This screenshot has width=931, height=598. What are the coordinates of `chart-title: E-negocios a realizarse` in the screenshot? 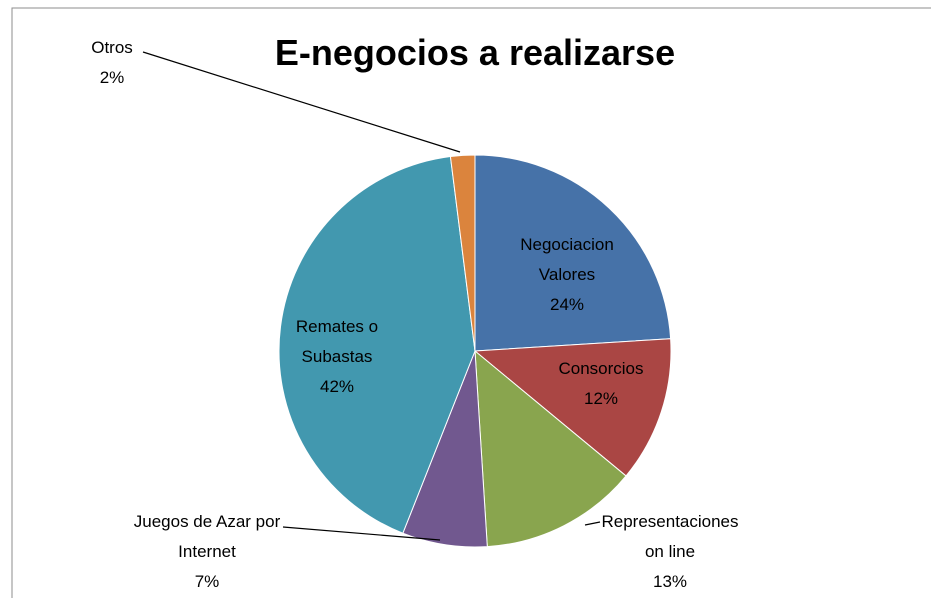 It's located at (475, 52).